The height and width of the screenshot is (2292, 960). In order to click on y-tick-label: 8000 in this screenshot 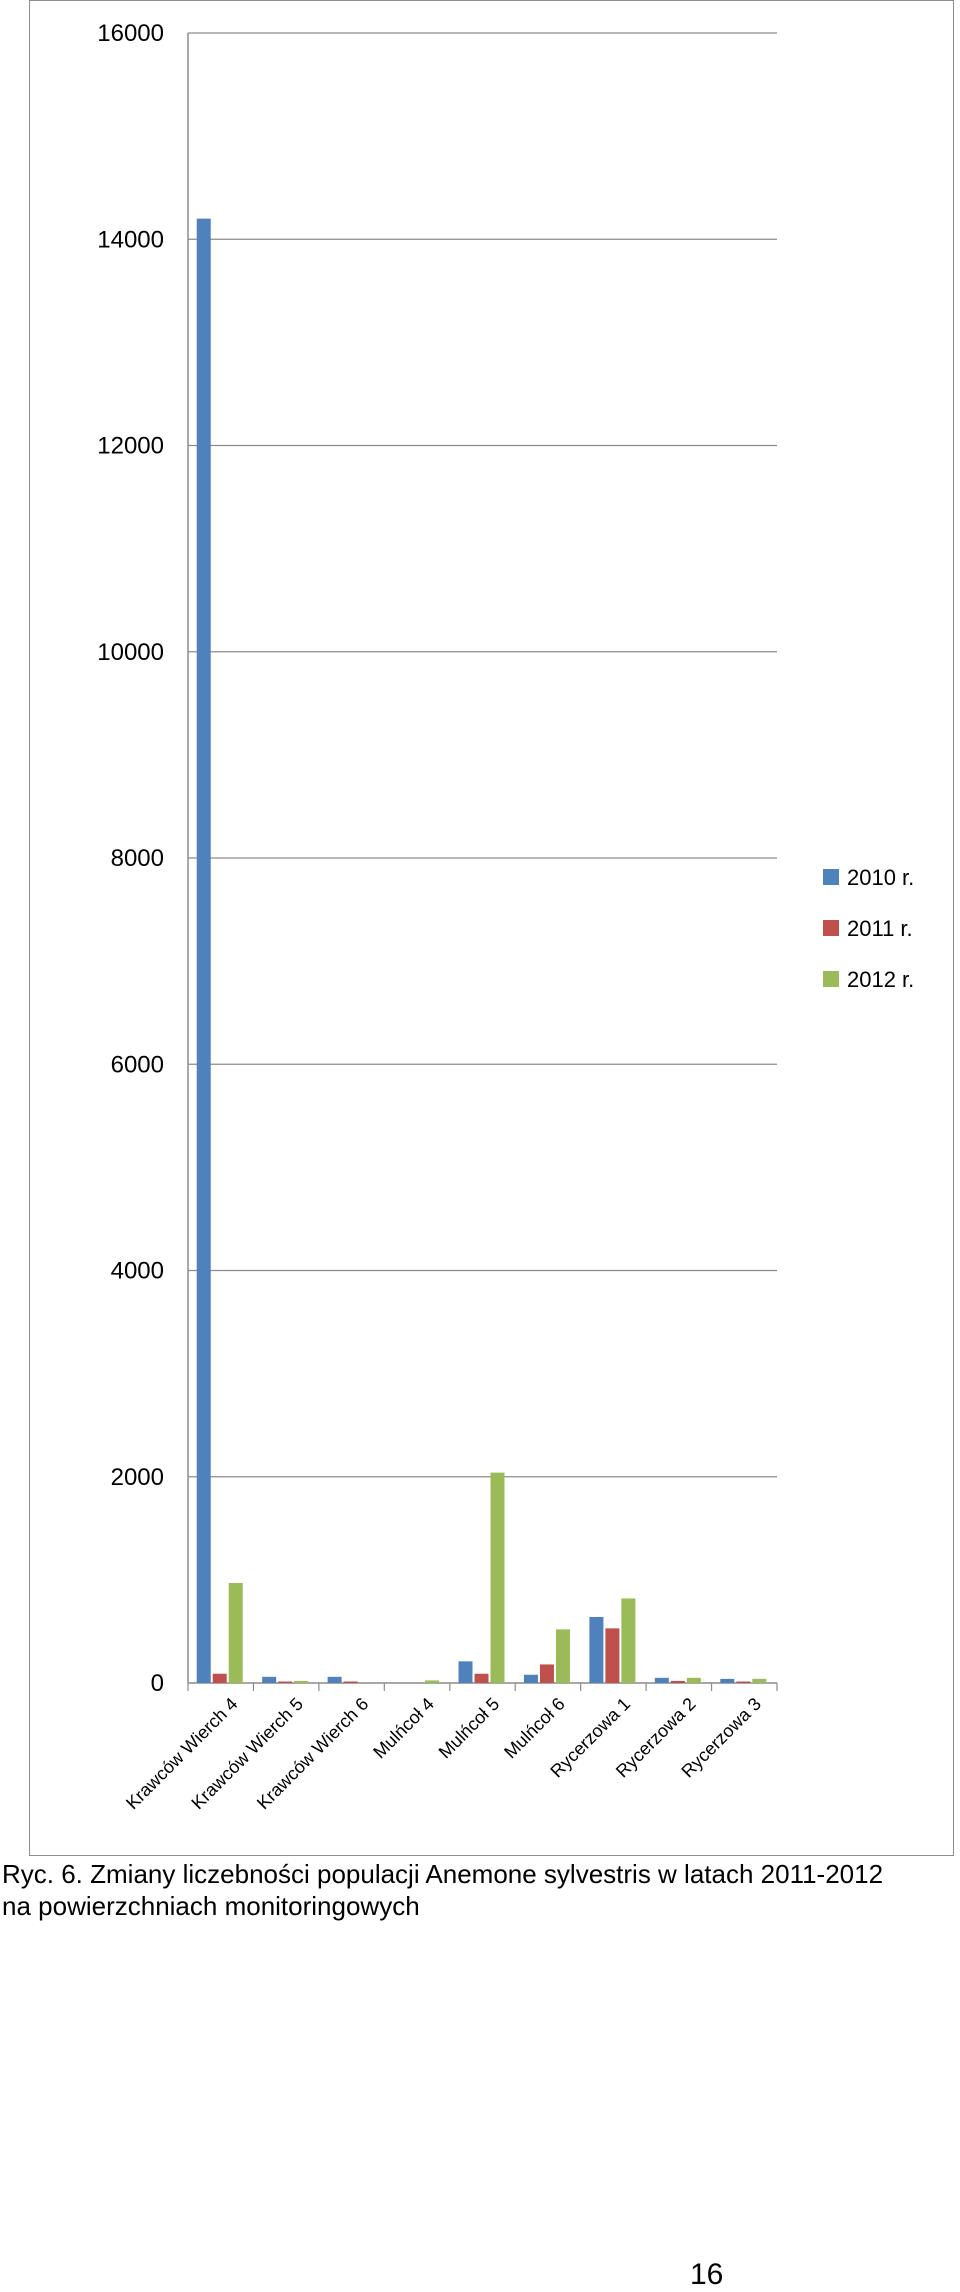, I will do `click(137, 858)`.